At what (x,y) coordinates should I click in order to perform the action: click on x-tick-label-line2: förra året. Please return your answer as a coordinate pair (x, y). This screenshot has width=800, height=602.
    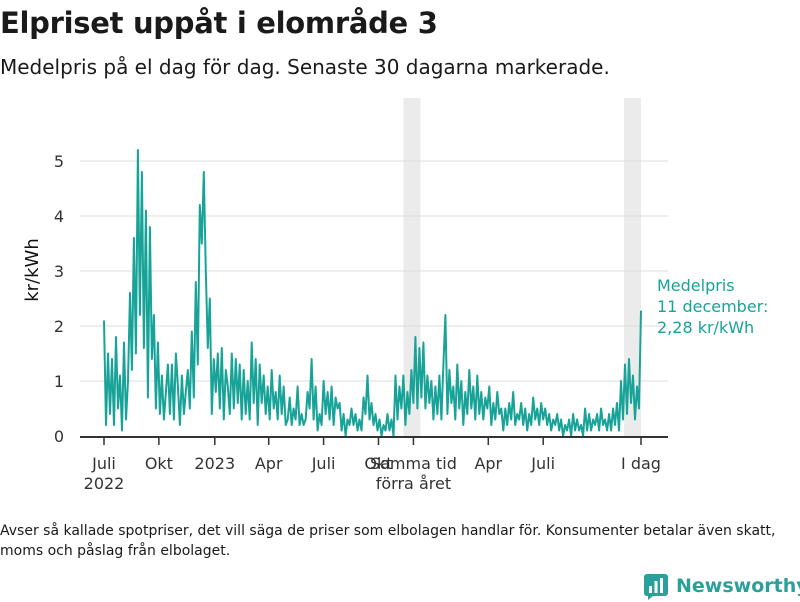
    Looking at the image, I should click on (413, 483).